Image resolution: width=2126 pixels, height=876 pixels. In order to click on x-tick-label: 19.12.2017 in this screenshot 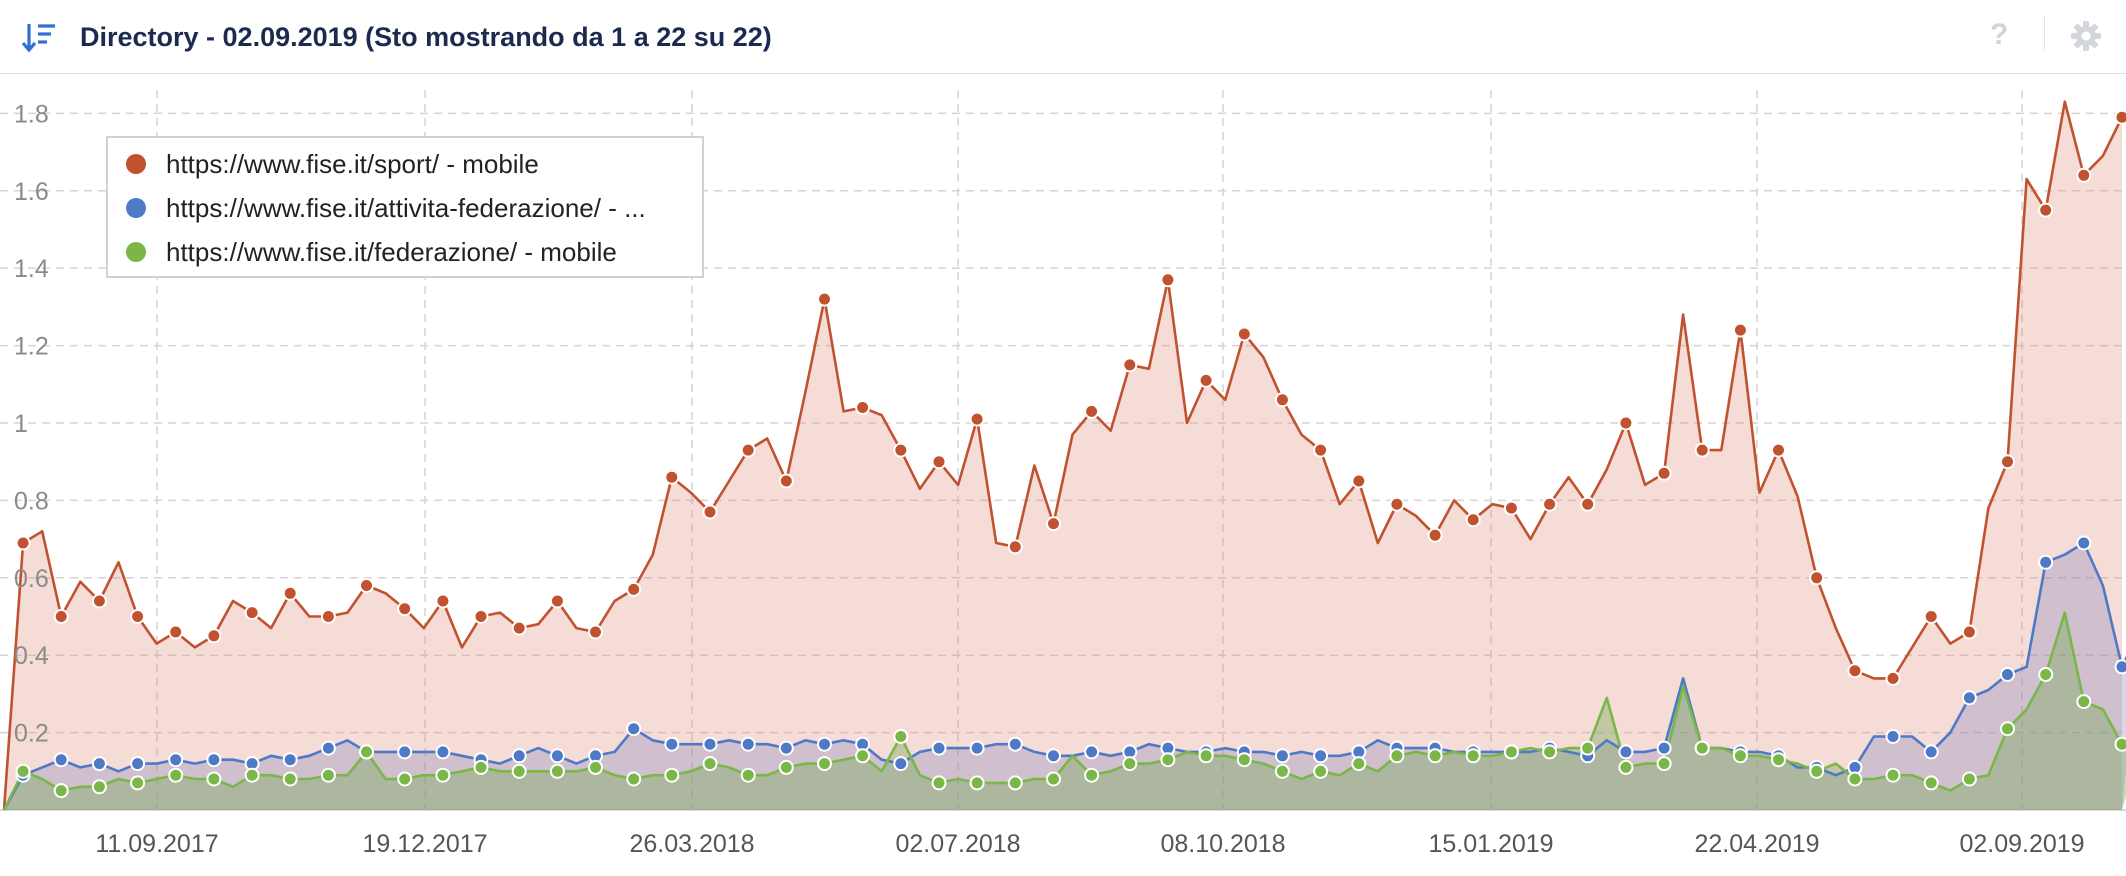, I will do `click(424, 844)`.